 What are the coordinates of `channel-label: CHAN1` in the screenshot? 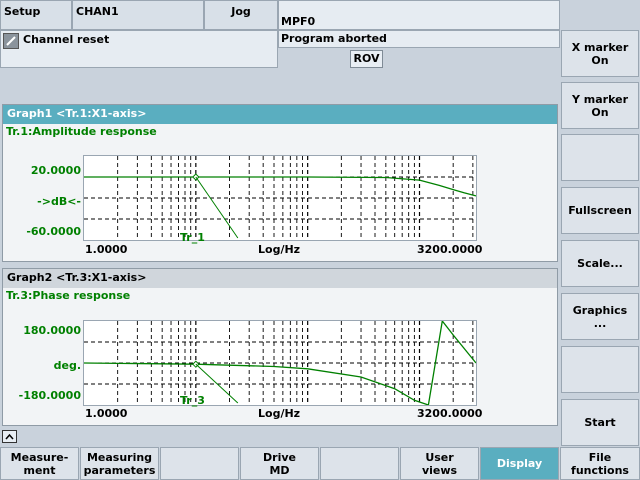 It's located at (138, 15).